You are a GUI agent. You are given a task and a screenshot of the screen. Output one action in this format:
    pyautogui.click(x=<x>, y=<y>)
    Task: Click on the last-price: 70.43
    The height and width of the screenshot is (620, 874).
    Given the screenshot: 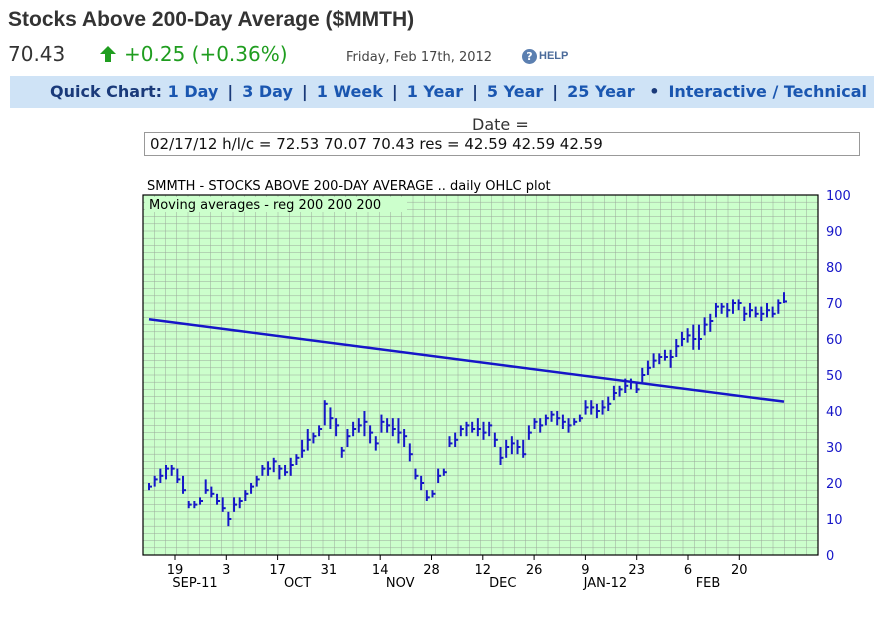 What is the action you would take?
    pyautogui.click(x=37, y=54)
    